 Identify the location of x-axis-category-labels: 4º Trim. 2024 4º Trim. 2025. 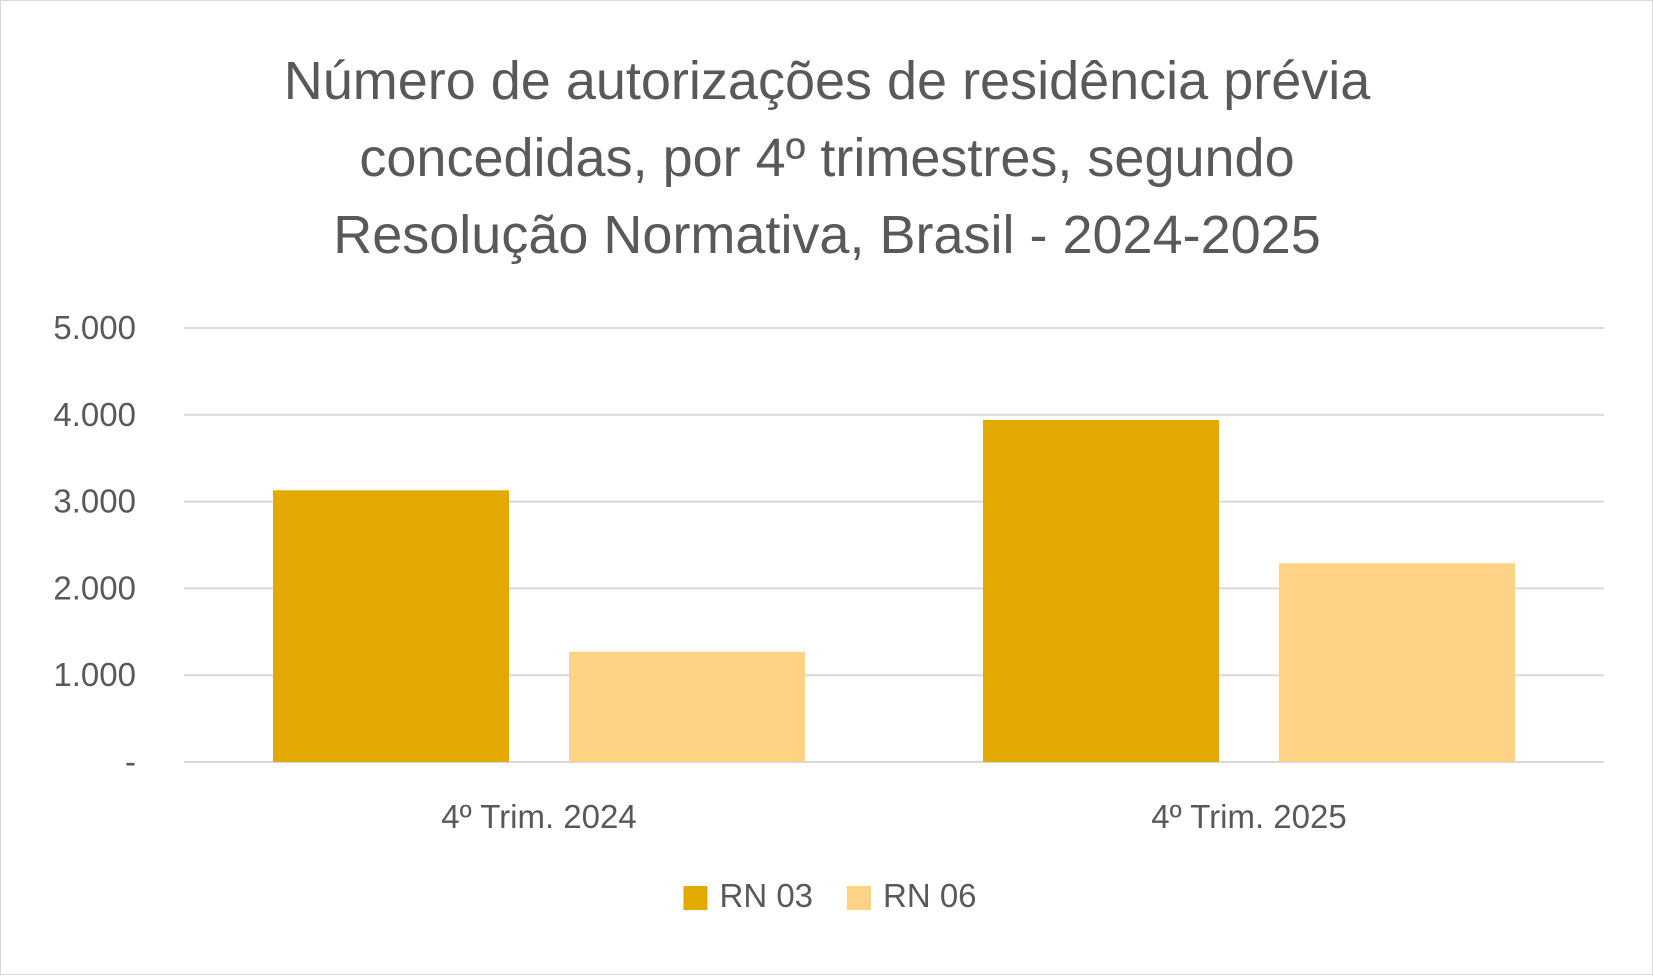
(893, 816).